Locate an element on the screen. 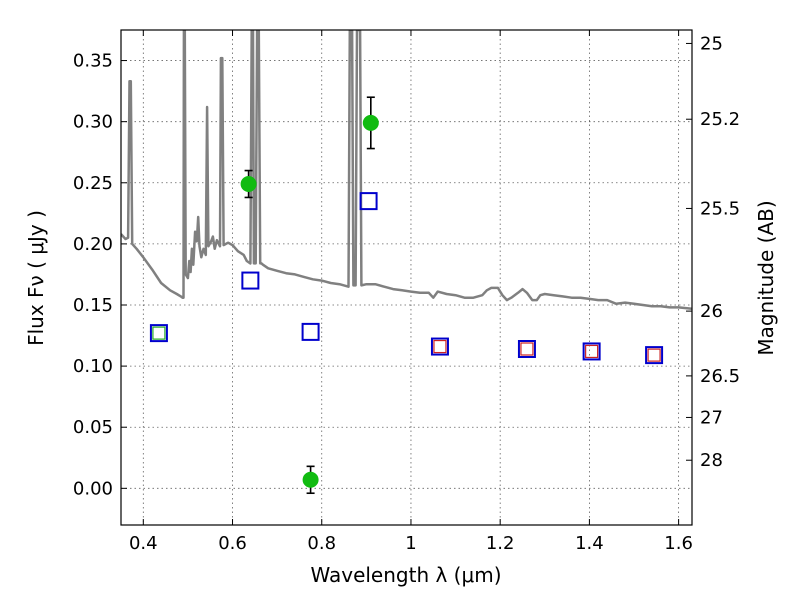 The image size is (800, 600). y-tick-label: 0.05 is located at coordinates (93, 427).